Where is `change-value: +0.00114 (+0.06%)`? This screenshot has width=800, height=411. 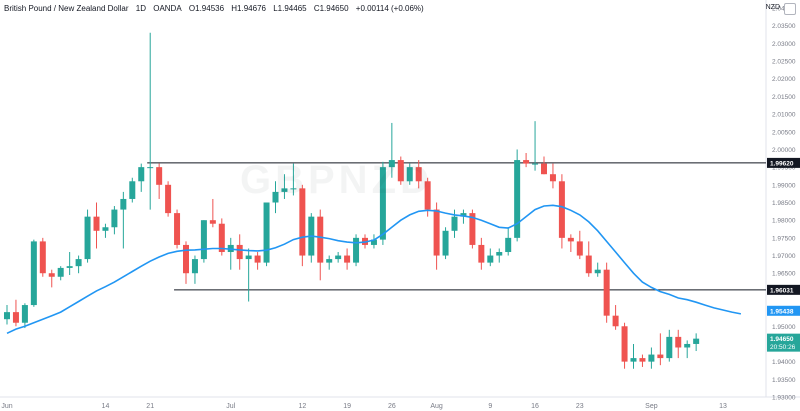 change-value: +0.00114 (+0.06%) is located at coordinates (389, 8).